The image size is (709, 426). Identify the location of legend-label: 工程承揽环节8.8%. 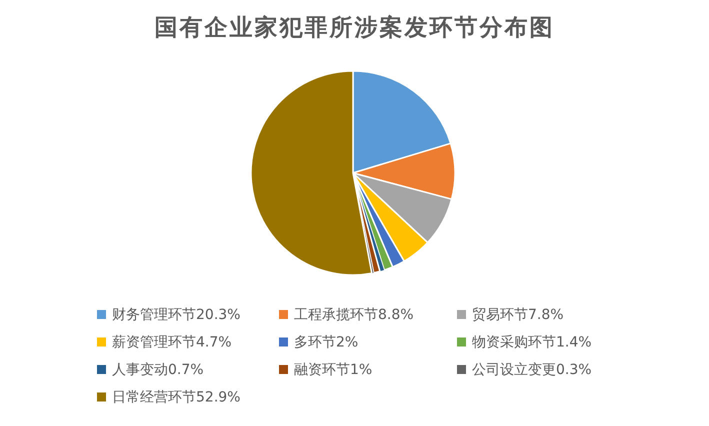
(354, 315).